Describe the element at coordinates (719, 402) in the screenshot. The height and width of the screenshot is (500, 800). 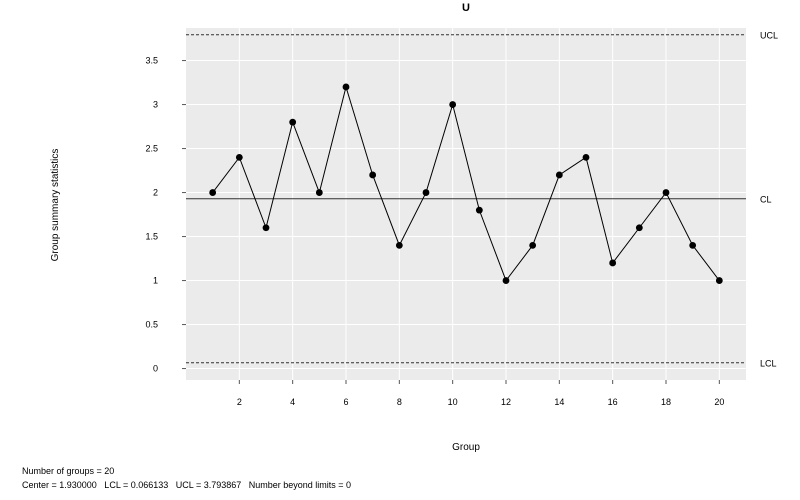
I see `x-tick-label: 20` at that location.